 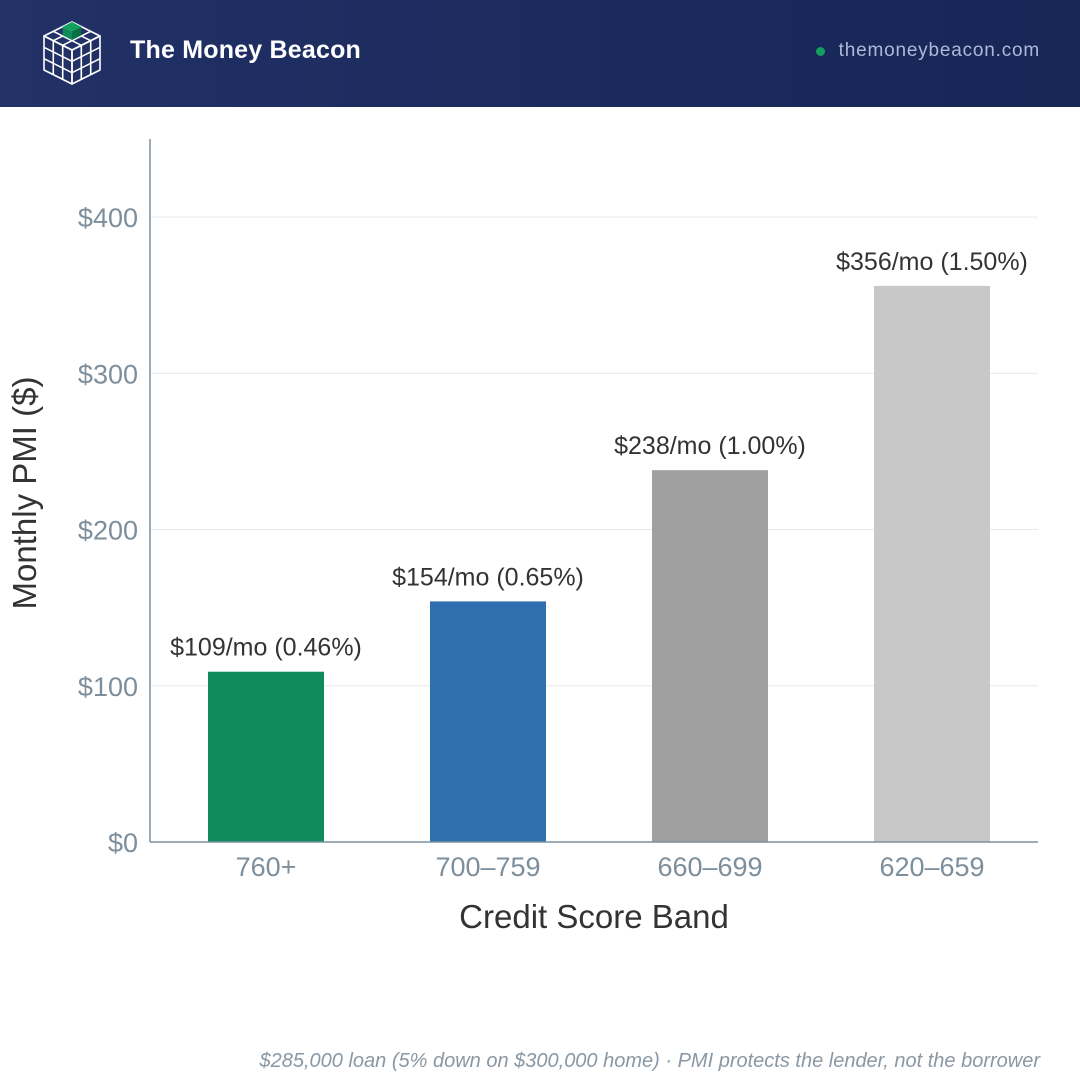 What do you see at coordinates (488, 577) in the screenshot?
I see `data-label: $154/mo (0.65%)` at bounding box center [488, 577].